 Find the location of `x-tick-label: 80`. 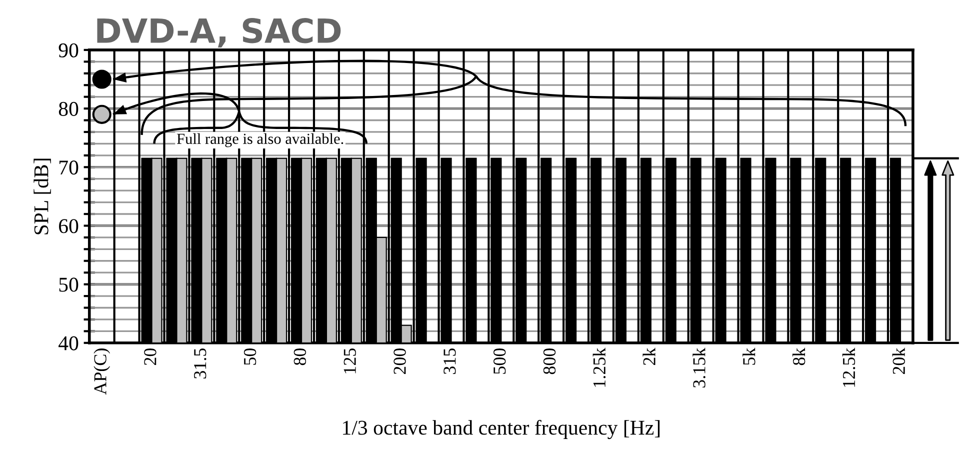

x-tick-label: 80 is located at coordinates (300, 357).